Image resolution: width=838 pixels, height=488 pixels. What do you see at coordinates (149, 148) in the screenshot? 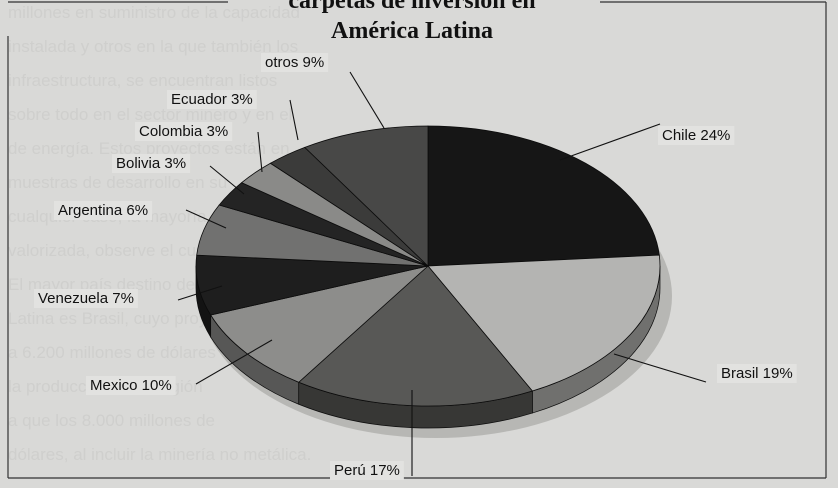
I see `background-text-line: de energía. Estos proyectos están en` at bounding box center [149, 148].